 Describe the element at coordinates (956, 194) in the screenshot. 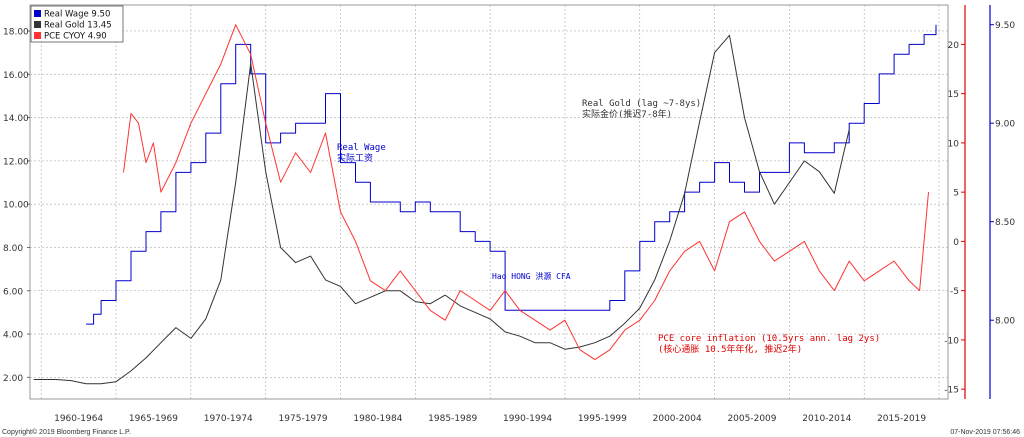

I see `right-y-tick-label-pce: 5` at that location.